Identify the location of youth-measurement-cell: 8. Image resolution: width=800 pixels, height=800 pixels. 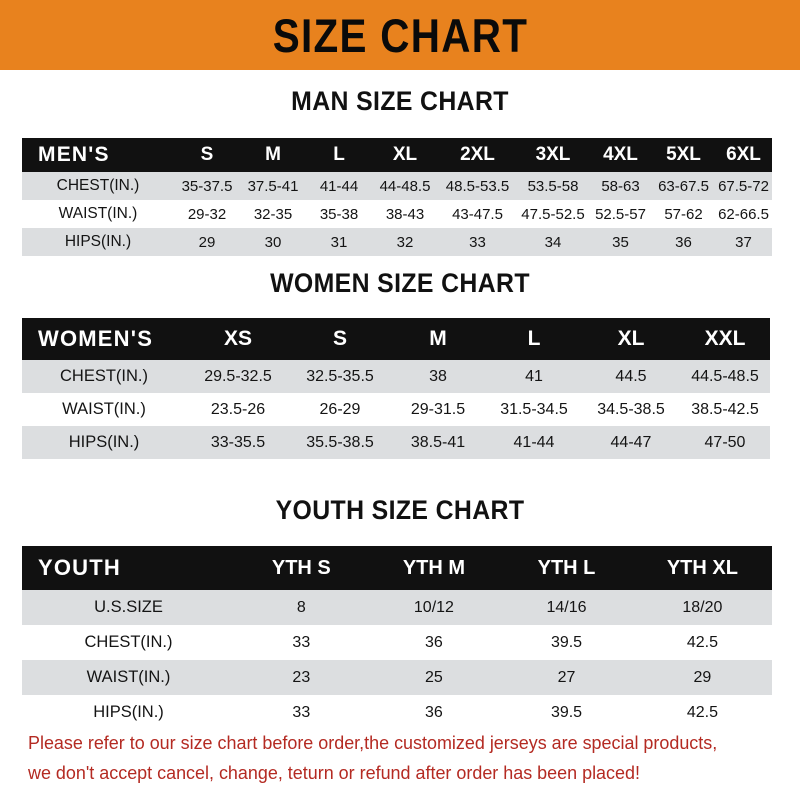
(301, 607).